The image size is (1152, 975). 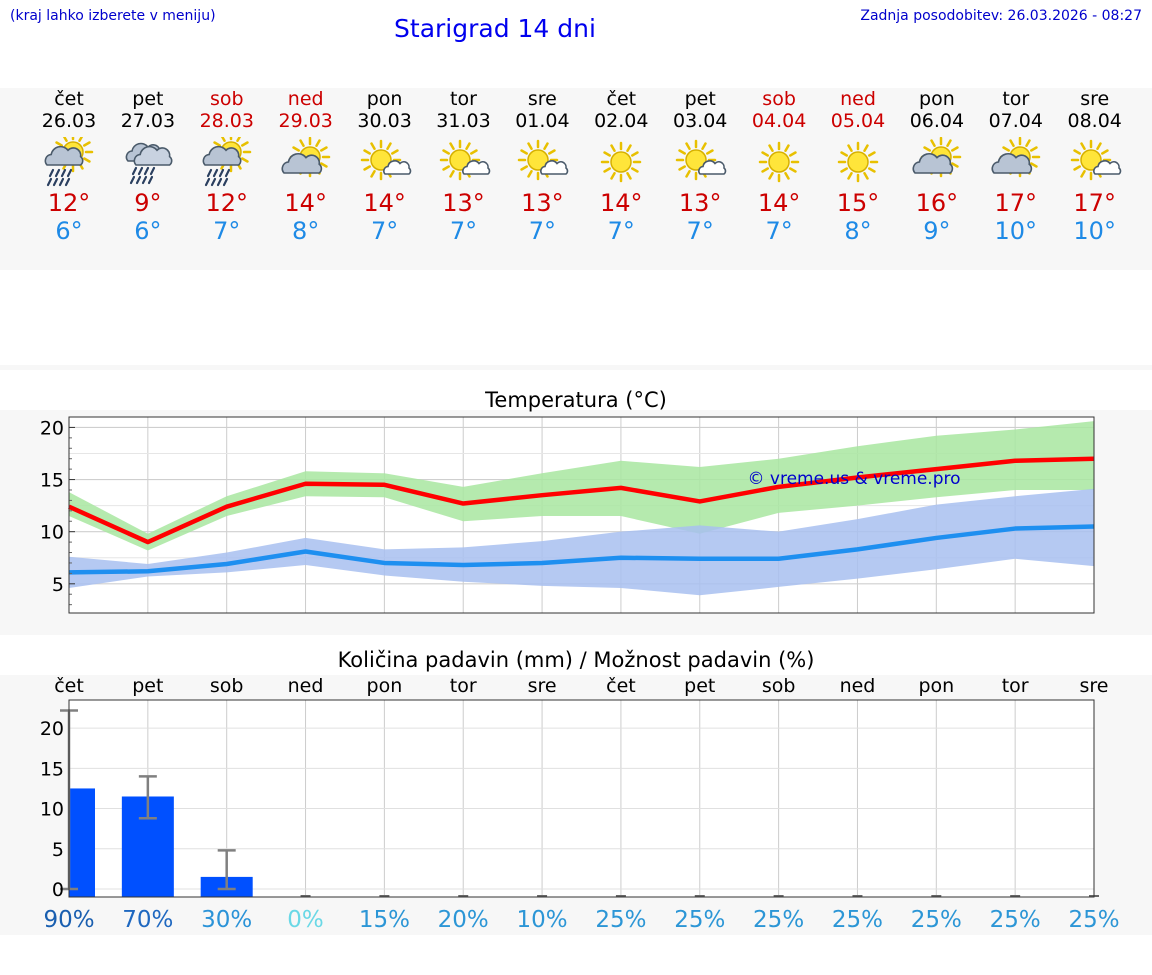 What do you see at coordinates (58, 890) in the screenshot?
I see `y-tick-label: 0` at bounding box center [58, 890].